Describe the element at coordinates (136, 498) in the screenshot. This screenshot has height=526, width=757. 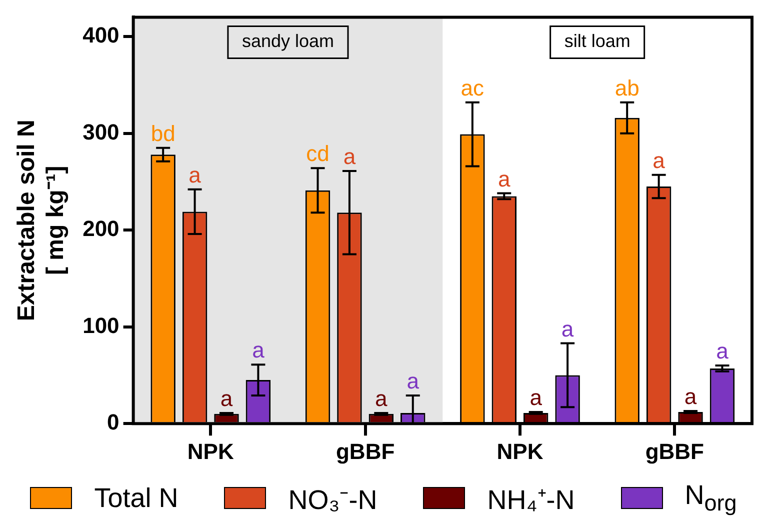
I see `legend-label: Total N` at that location.